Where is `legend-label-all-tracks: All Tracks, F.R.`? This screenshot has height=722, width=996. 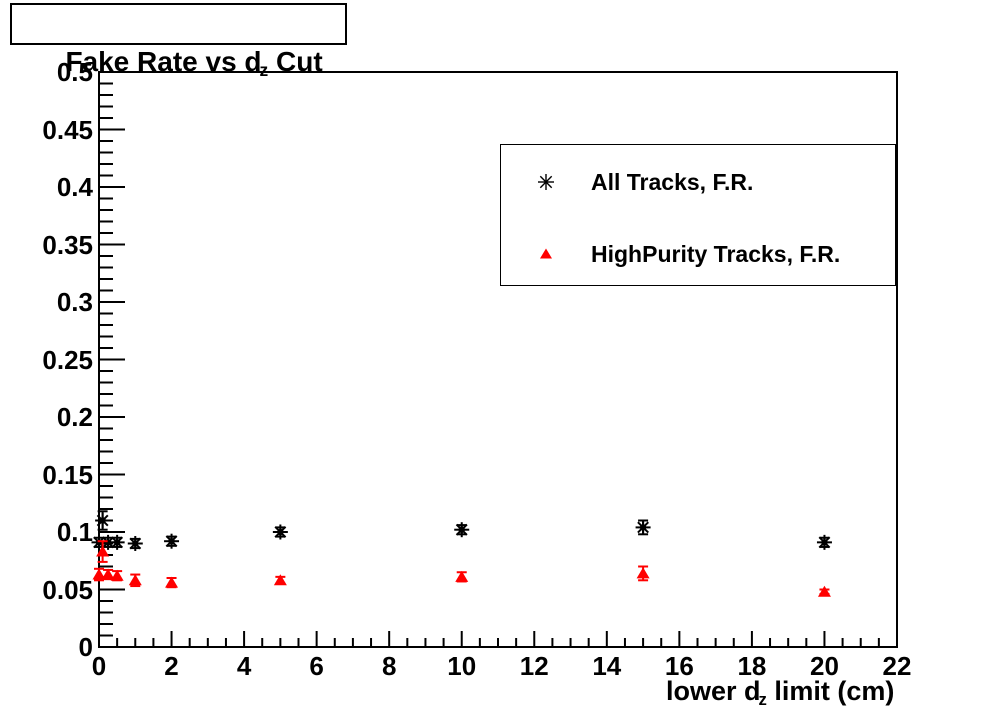
legend-label-all-tracks: All Tracks, F.R. is located at coordinates (672, 181).